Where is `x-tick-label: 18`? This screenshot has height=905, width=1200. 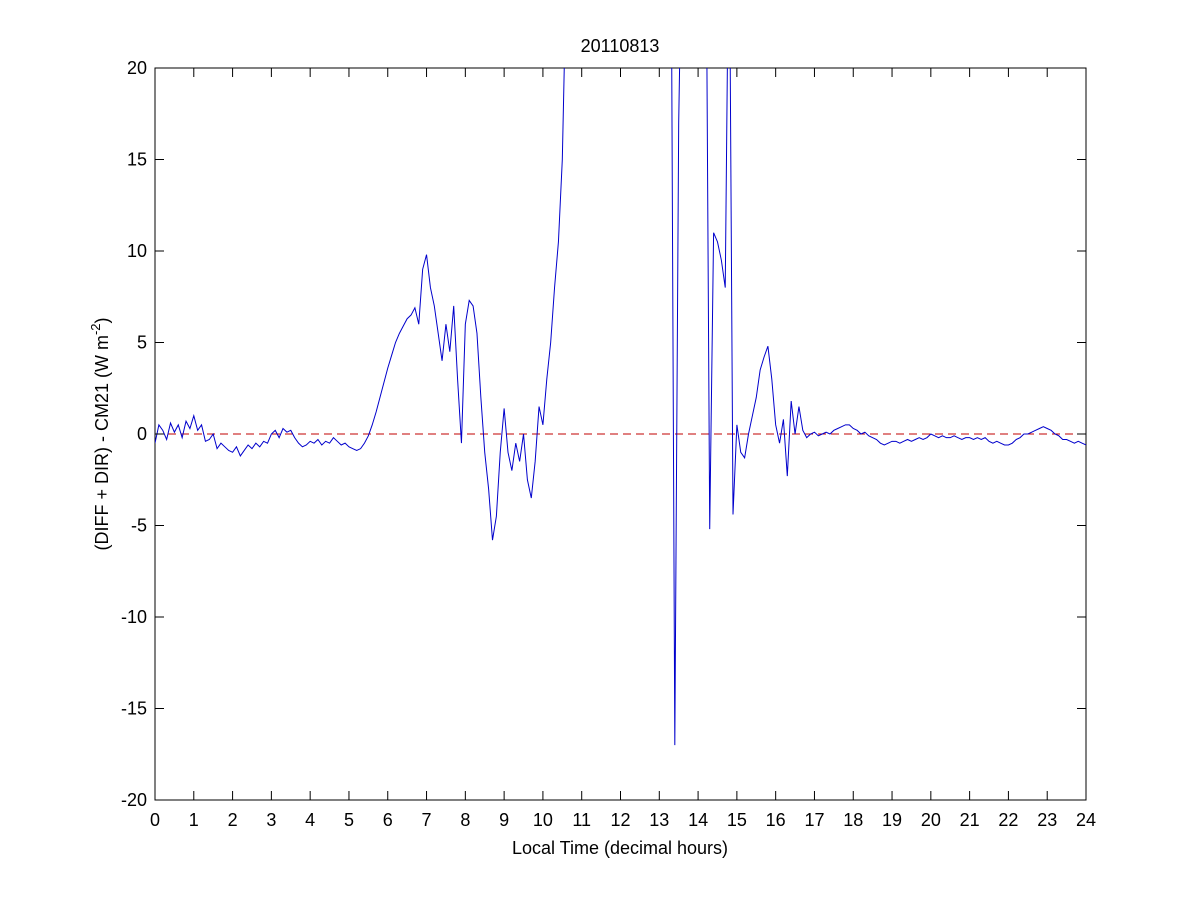 x-tick-label: 18 is located at coordinates (853, 820).